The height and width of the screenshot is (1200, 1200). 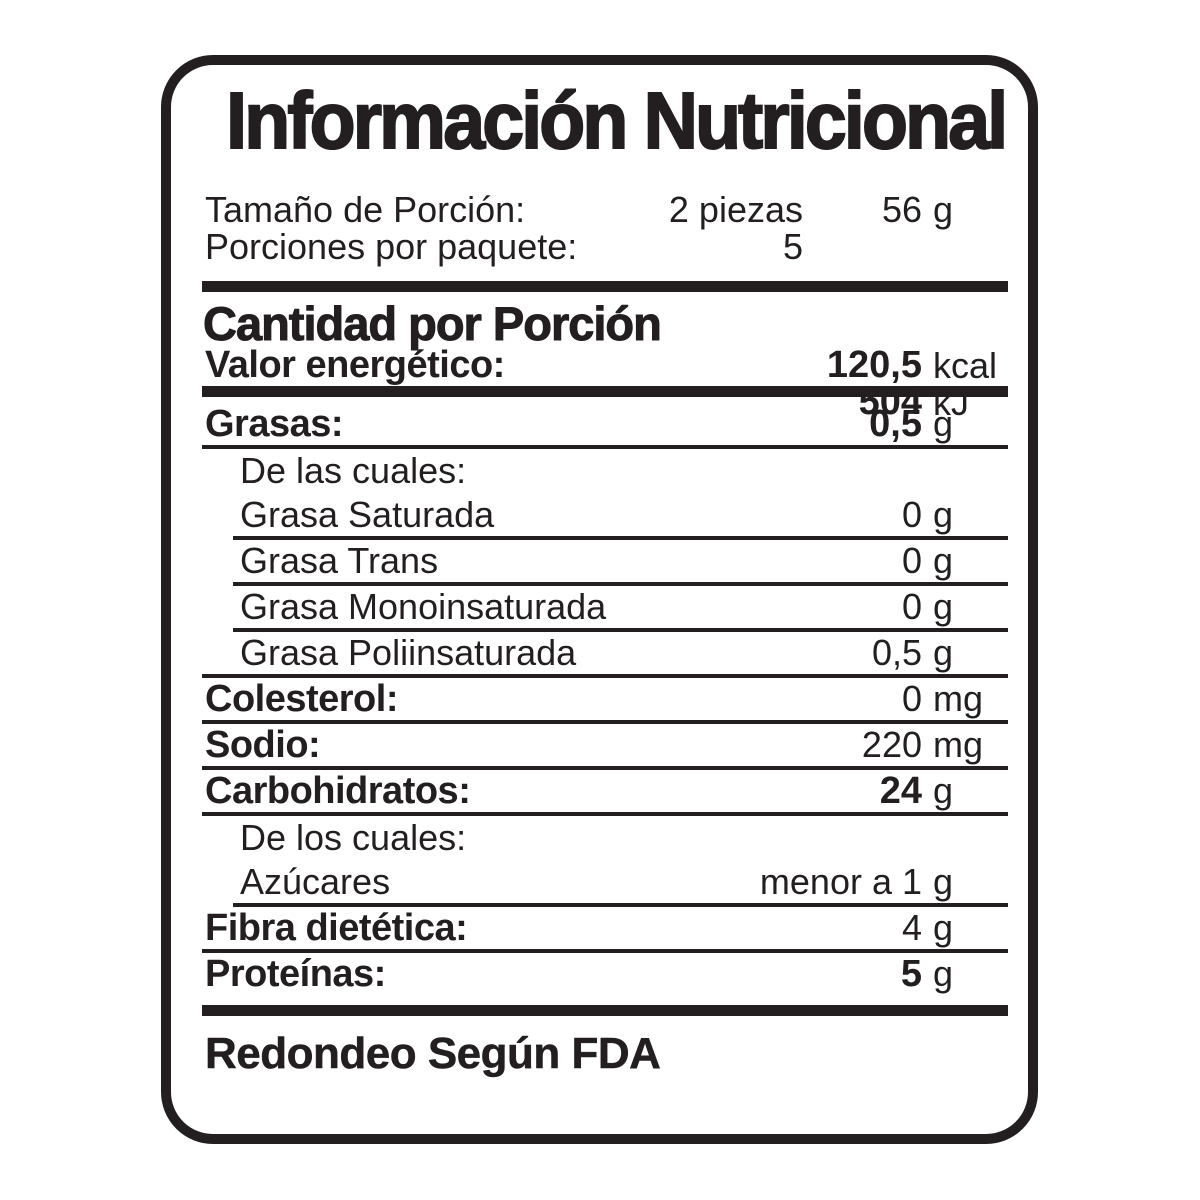 I want to click on nutrient-amount: 5, so click(x=911, y=974).